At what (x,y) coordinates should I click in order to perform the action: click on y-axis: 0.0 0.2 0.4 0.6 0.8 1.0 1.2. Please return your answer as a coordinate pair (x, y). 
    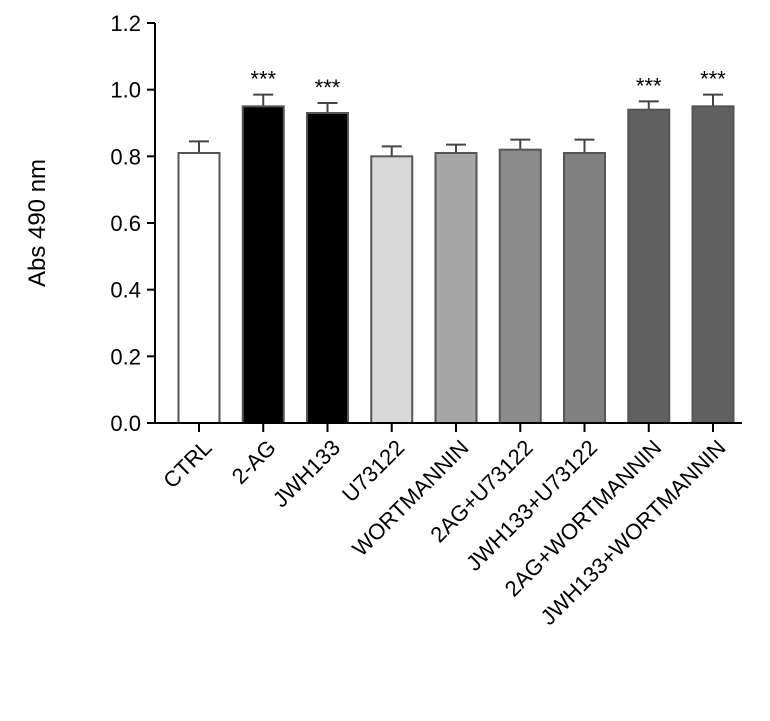
    Looking at the image, I should click on (133, 223).